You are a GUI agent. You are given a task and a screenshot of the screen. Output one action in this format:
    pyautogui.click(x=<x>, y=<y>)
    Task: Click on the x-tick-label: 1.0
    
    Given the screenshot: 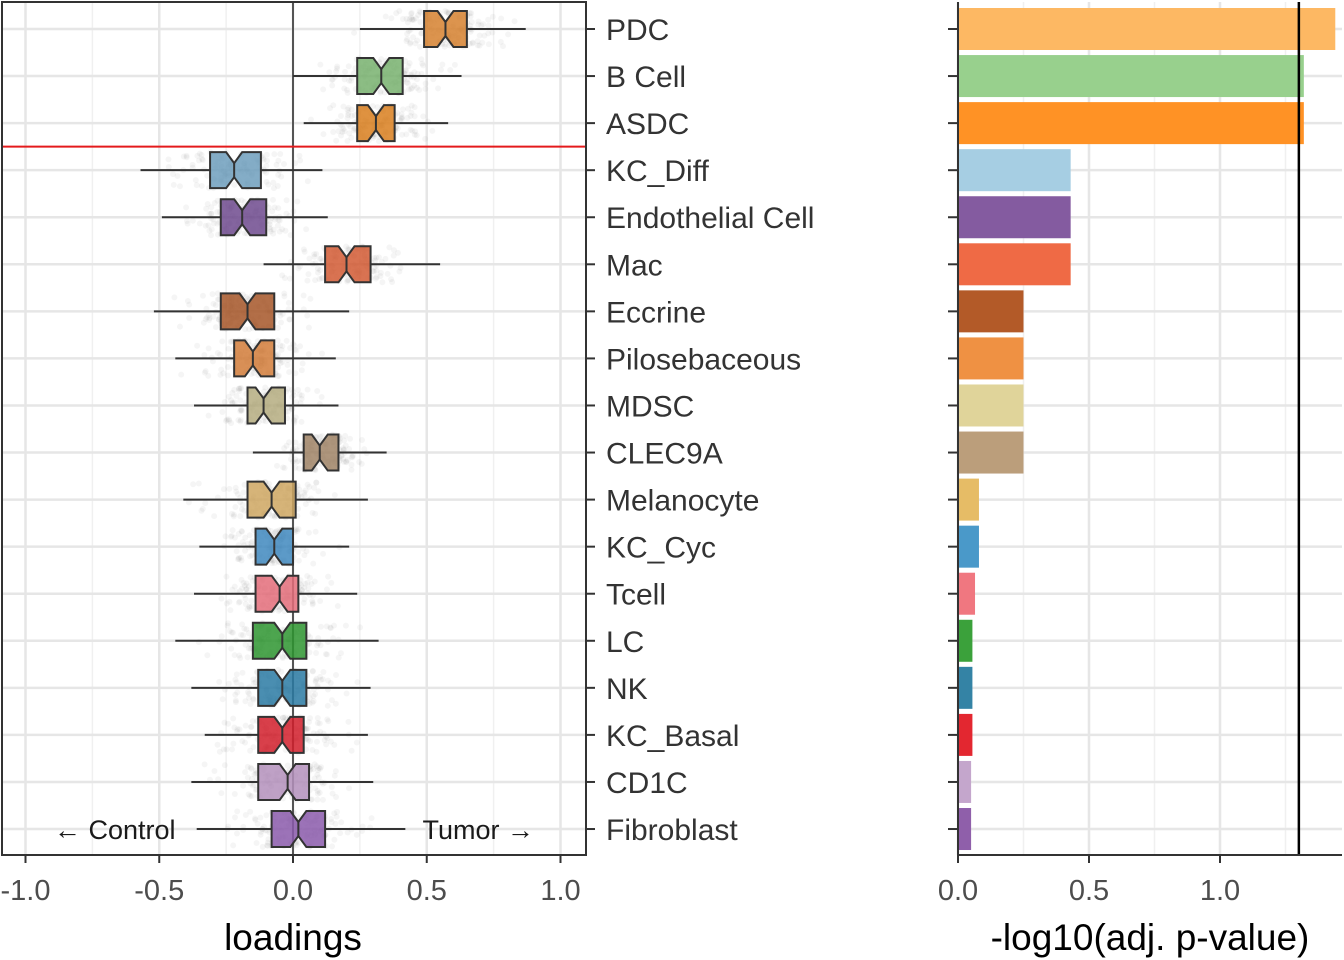 What is the action you would take?
    pyautogui.click(x=560, y=891)
    